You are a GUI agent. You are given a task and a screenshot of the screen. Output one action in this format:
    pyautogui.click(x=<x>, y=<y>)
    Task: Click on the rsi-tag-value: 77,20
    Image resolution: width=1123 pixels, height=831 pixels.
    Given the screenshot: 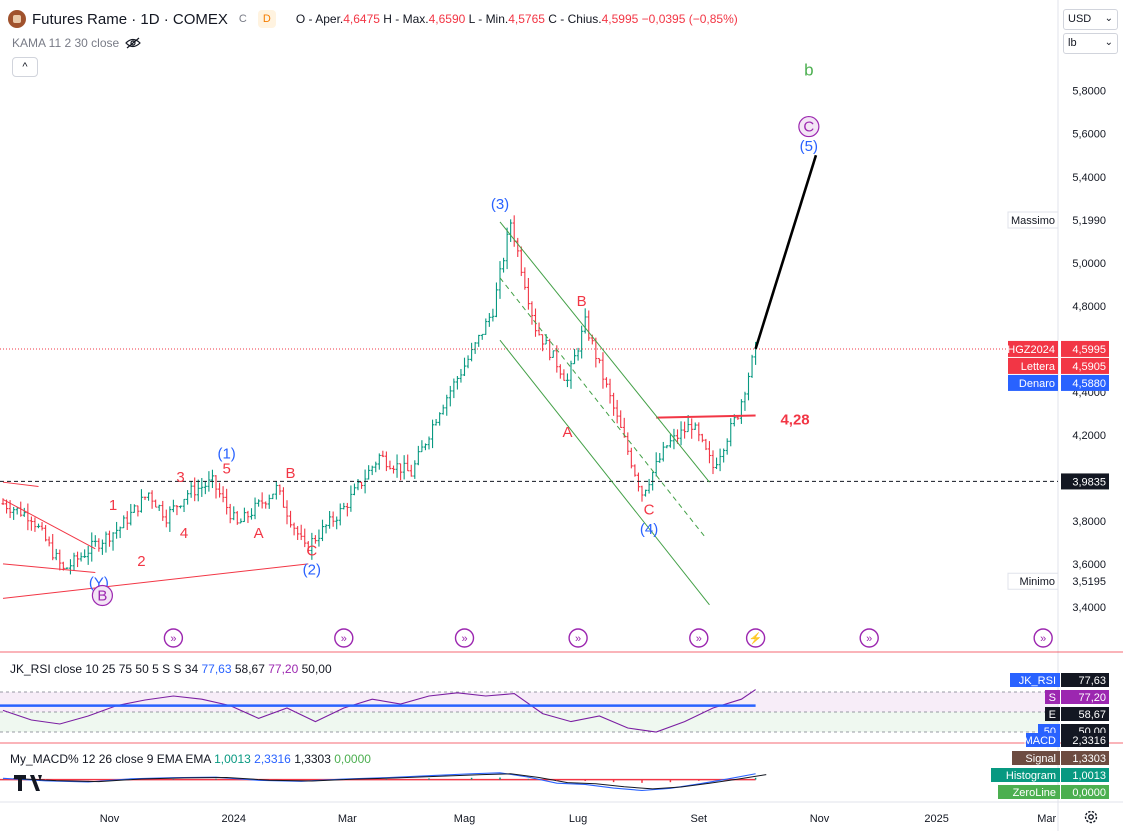 What is the action you would take?
    pyautogui.click(x=1092, y=698)
    